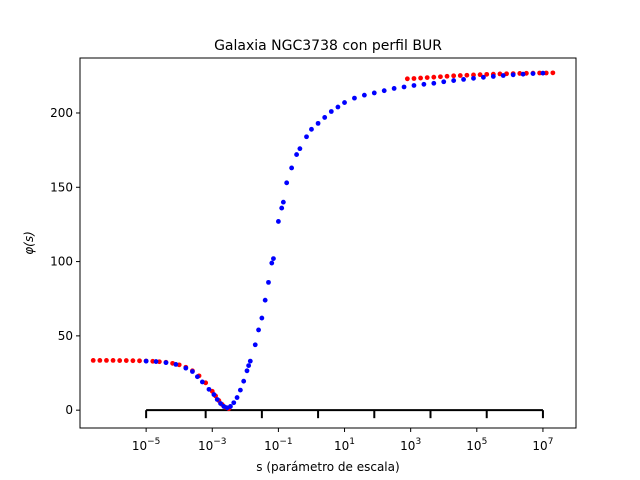 The width and height of the screenshot is (640, 480). What do you see at coordinates (65, 336) in the screenshot?
I see `y-tick-label: 50` at bounding box center [65, 336].